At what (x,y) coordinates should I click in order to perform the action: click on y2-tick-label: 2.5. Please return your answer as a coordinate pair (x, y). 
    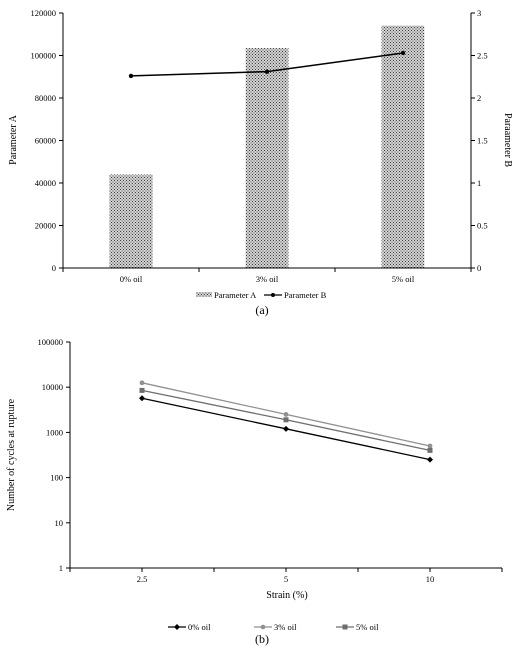
    Looking at the image, I should click on (482, 56).